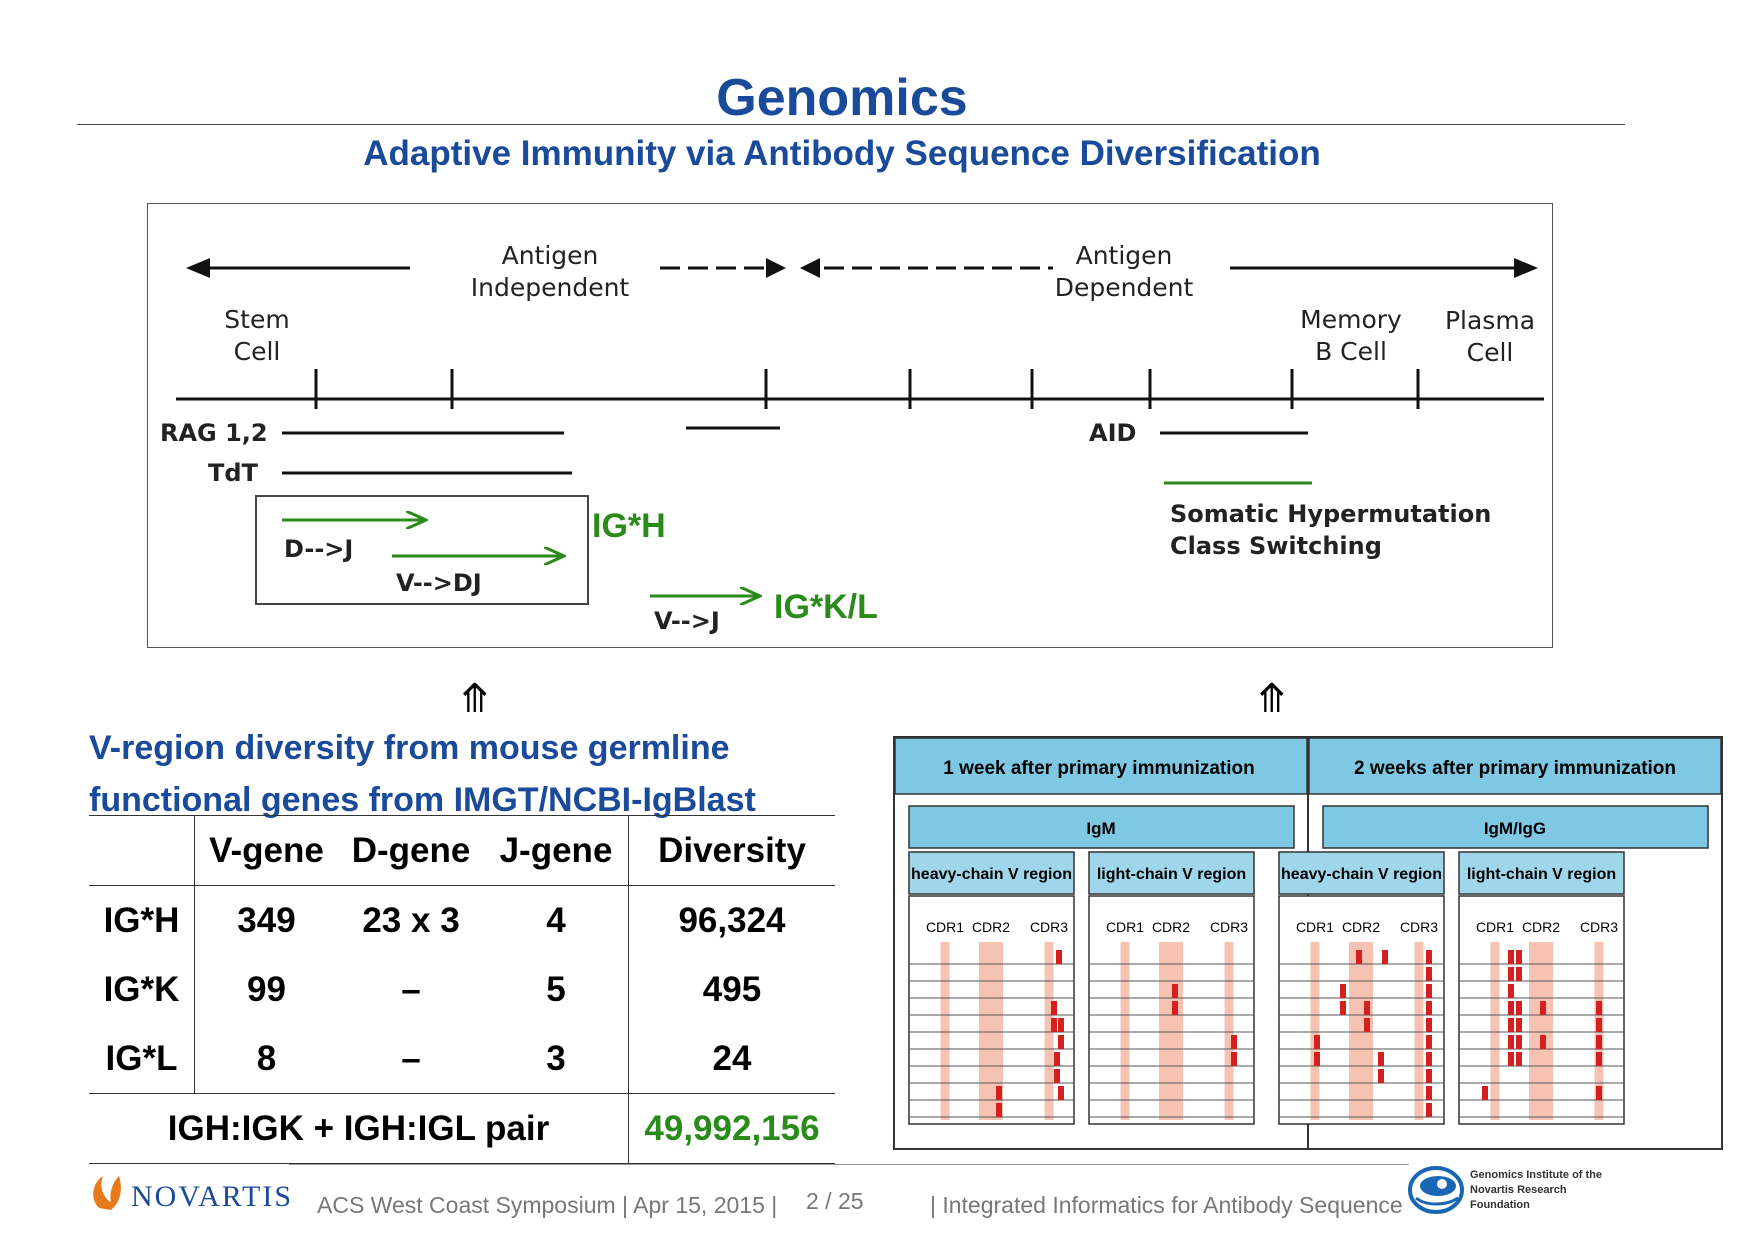 The width and height of the screenshot is (1754, 1240). What do you see at coordinates (1536, 1175) in the screenshot?
I see `gnf-line1: Genomics Institute of the` at bounding box center [1536, 1175].